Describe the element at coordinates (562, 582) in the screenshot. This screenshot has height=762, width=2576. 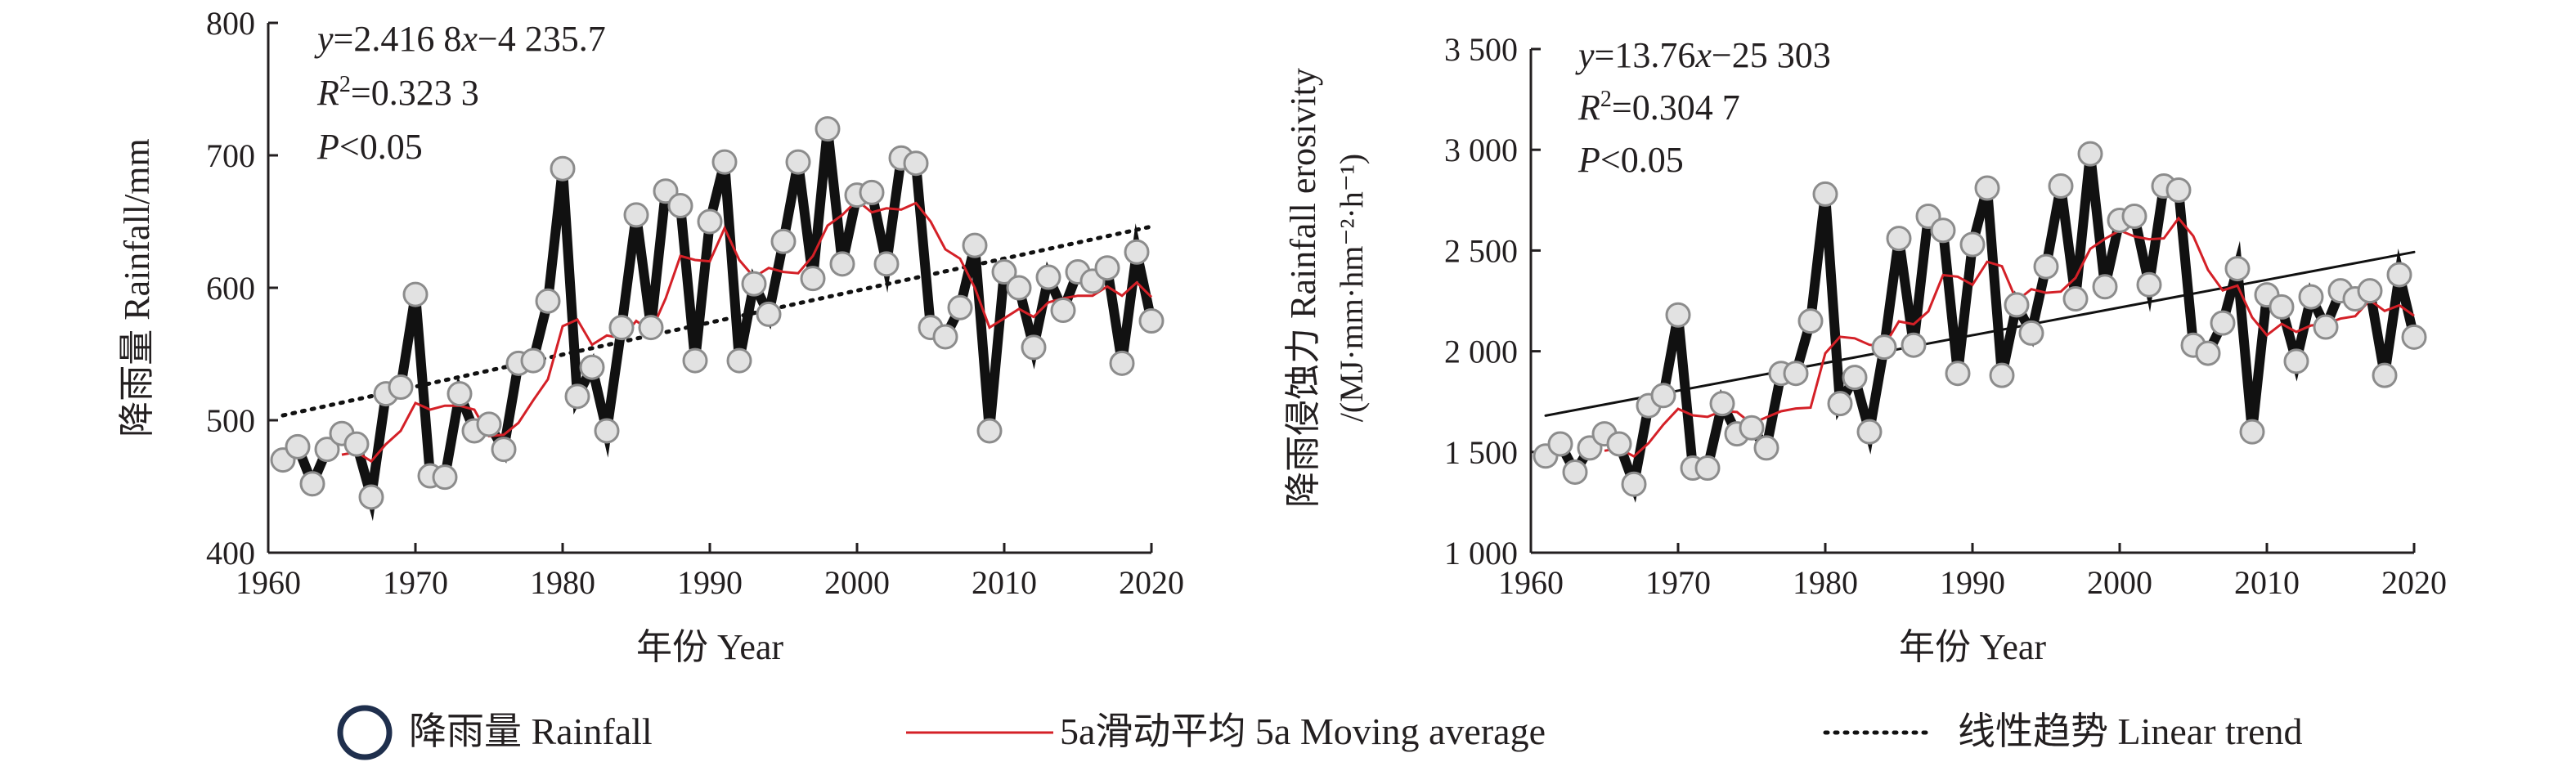
I see `x-tick-label: 1980` at that location.